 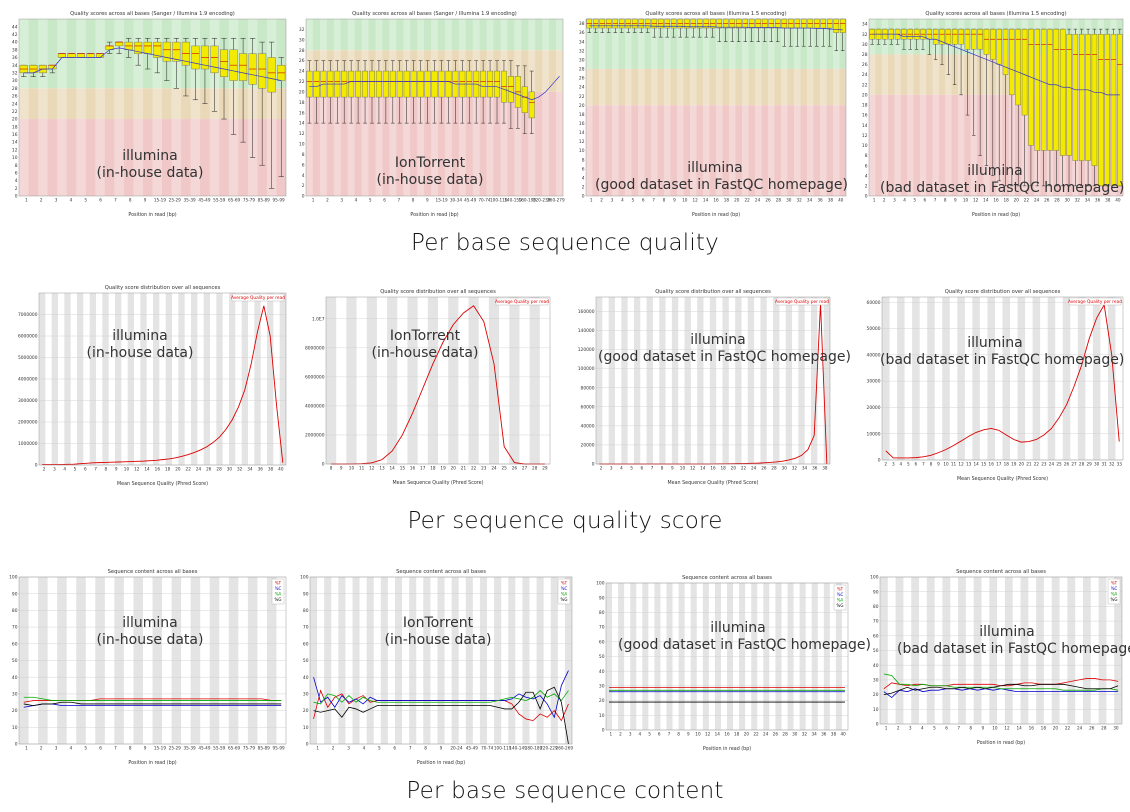 What do you see at coordinates (15, 43) in the screenshot?
I see `y-tick-label: 40` at bounding box center [15, 43].